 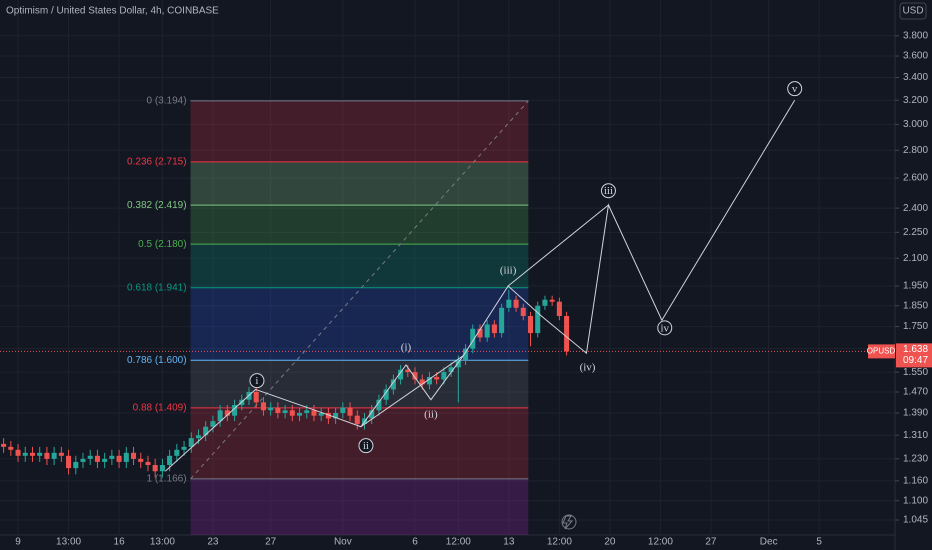 What do you see at coordinates (881, 351) in the screenshot?
I see `symbol-tag` at bounding box center [881, 351].